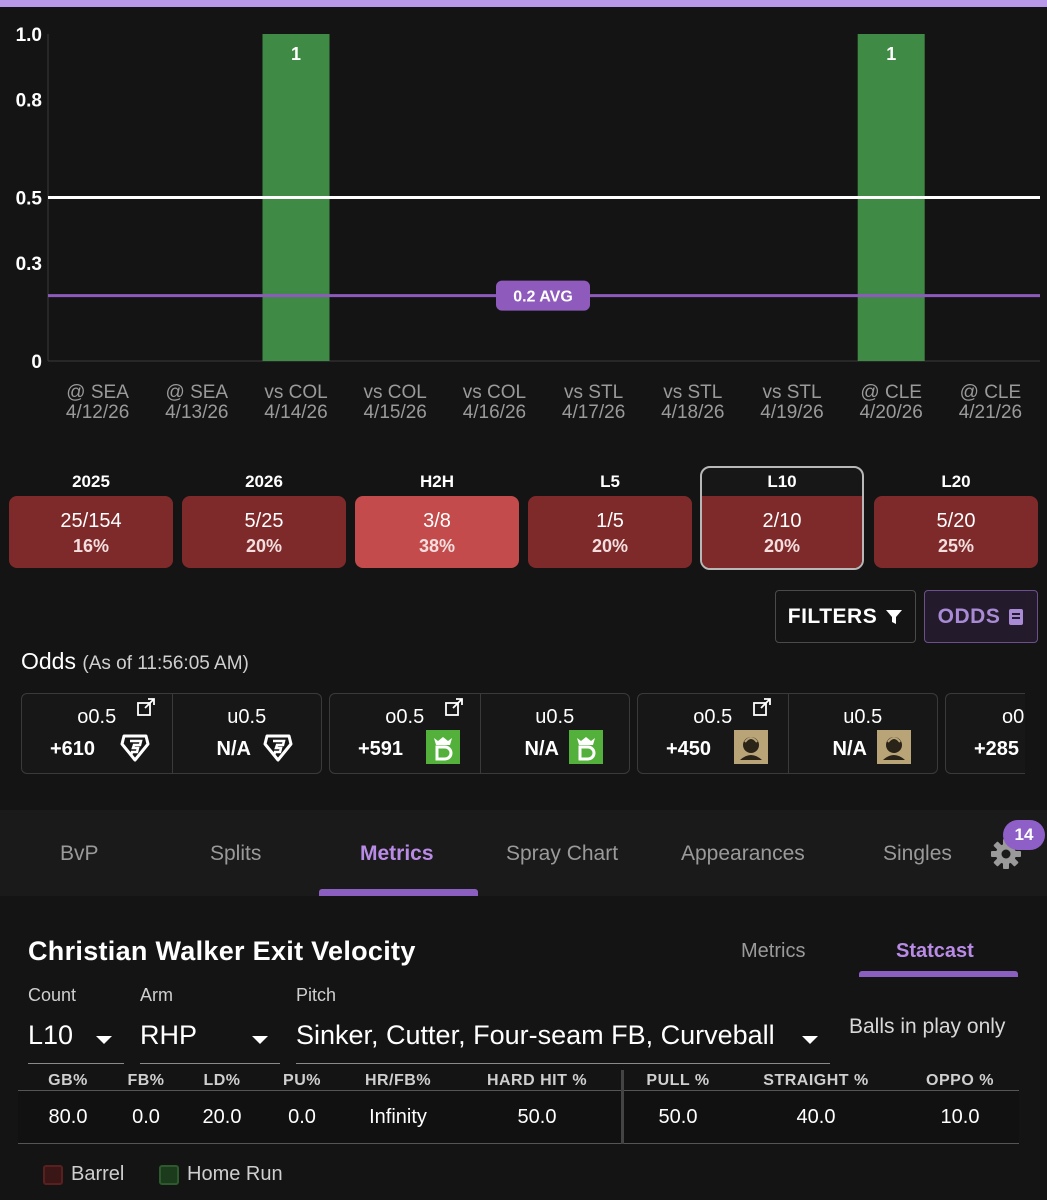  I want to click on draftkings-logo-icon, so click(585, 747).